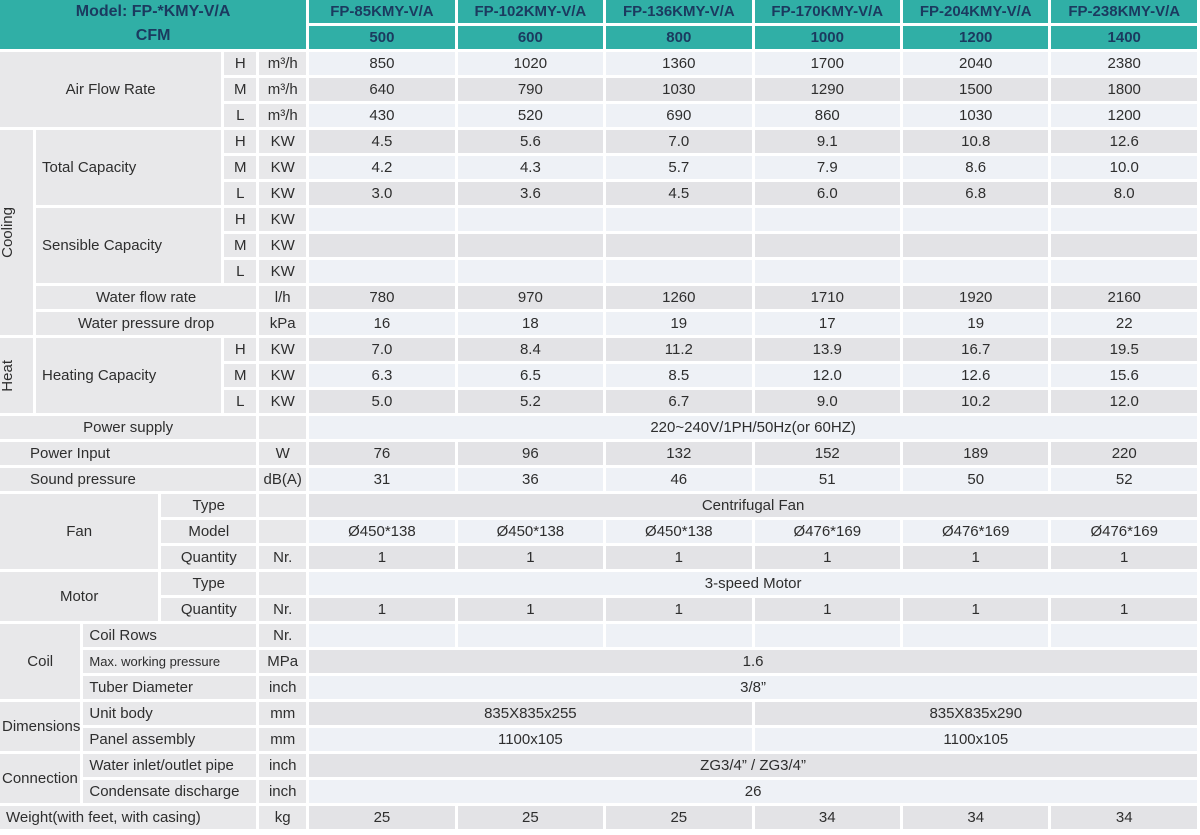 The width and height of the screenshot is (1200, 835). What do you see at coordinates (1124, 115) in the screenshot?
I see `value-cell: 1200` at bounding box center [1124, 115].